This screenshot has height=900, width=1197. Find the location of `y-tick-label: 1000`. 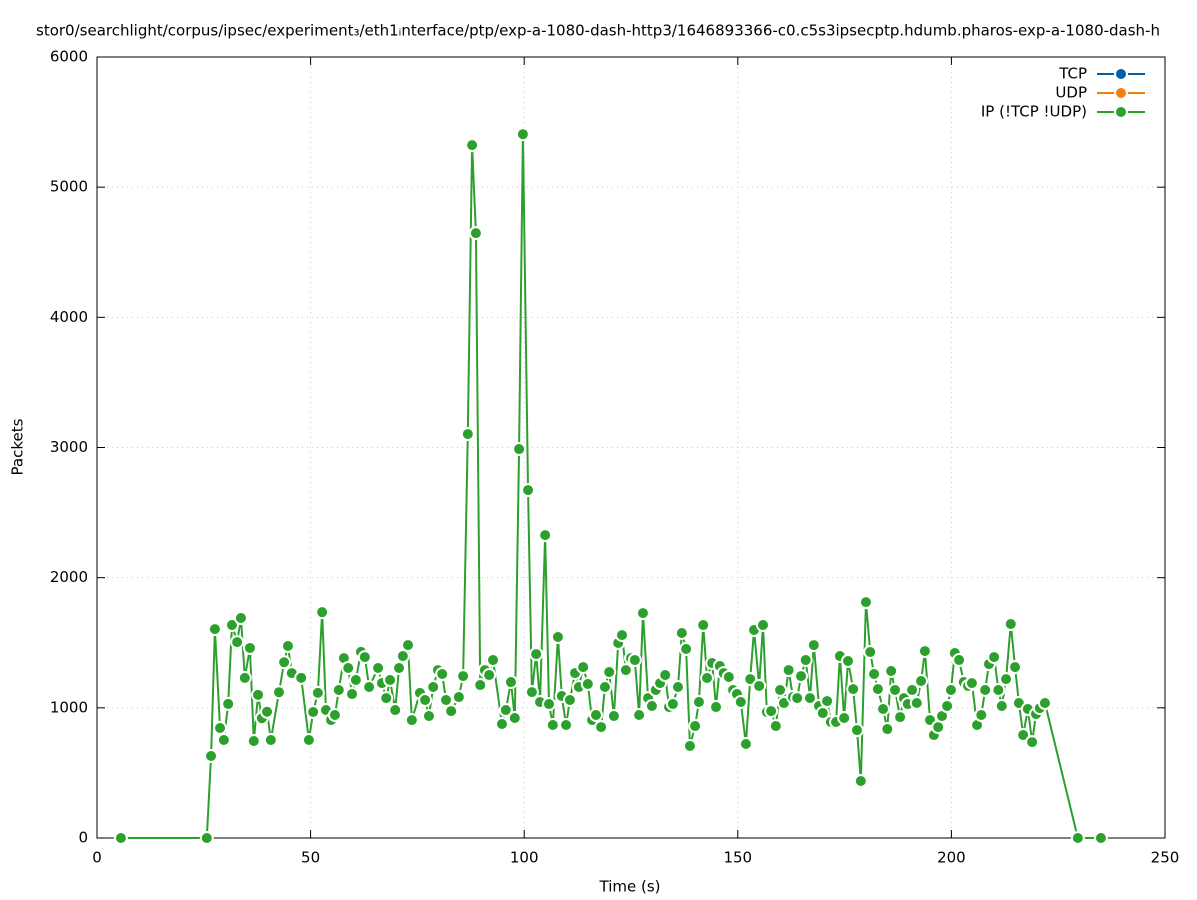

y-tick-label: 1000 is located at coordinates (69, 707).